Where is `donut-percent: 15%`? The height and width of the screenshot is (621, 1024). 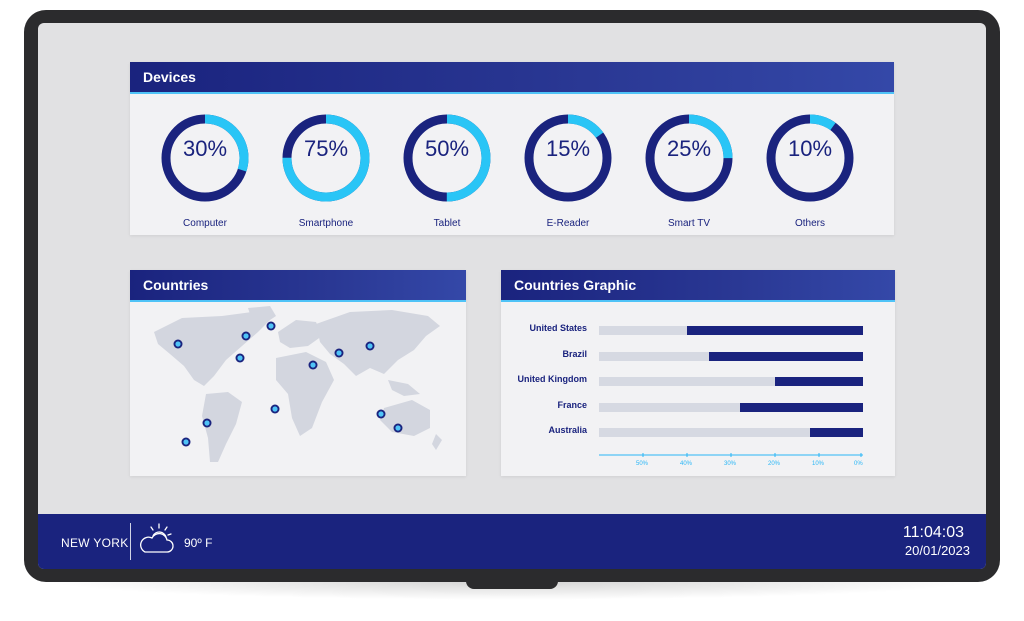 donut-percent: 15% is located at coordinates (568, 148).